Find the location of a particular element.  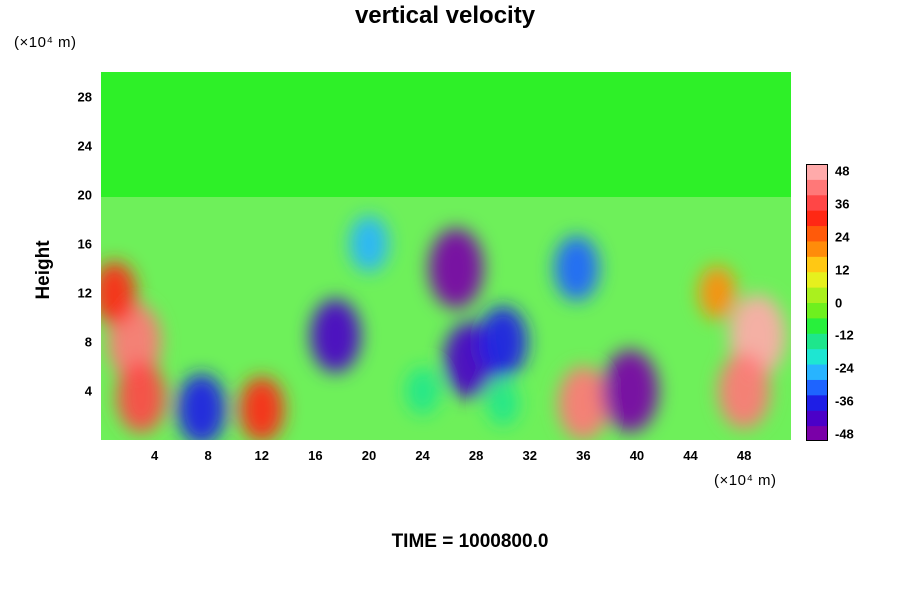

x-tick-label: 32 is located at coordinates (529, 455).